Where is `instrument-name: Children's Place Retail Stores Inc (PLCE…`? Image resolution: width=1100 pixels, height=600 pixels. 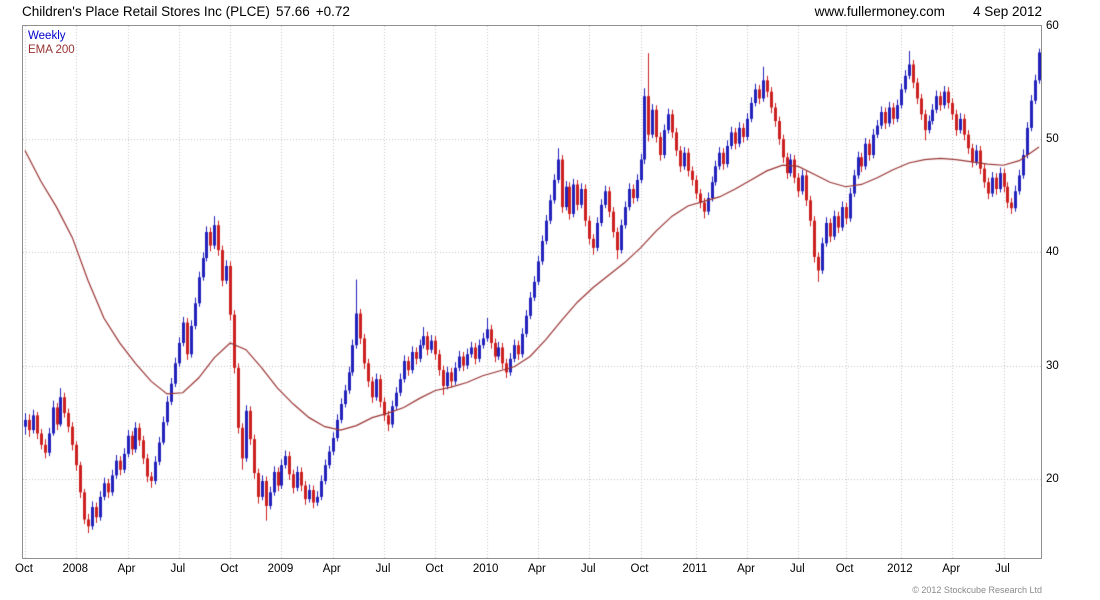 instrument-name: Children's Place Retail Stores Inc (PLCE… is located at coordinates (146, 11).